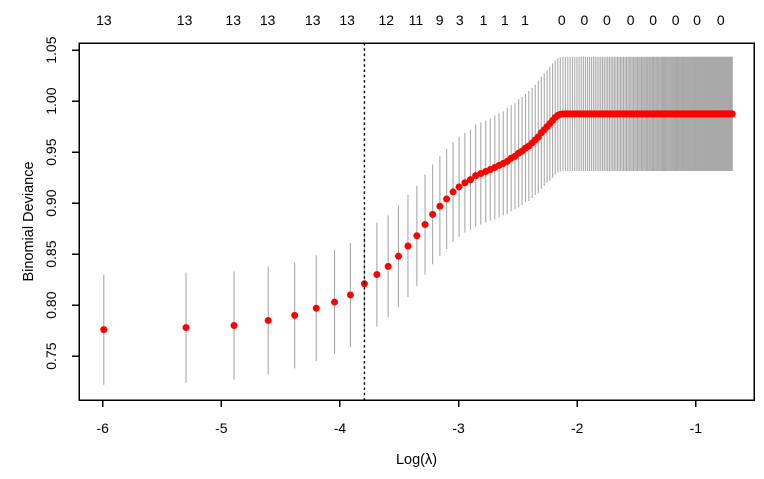  I want to click on y-tick-label: 1.00, so click(51, 100).